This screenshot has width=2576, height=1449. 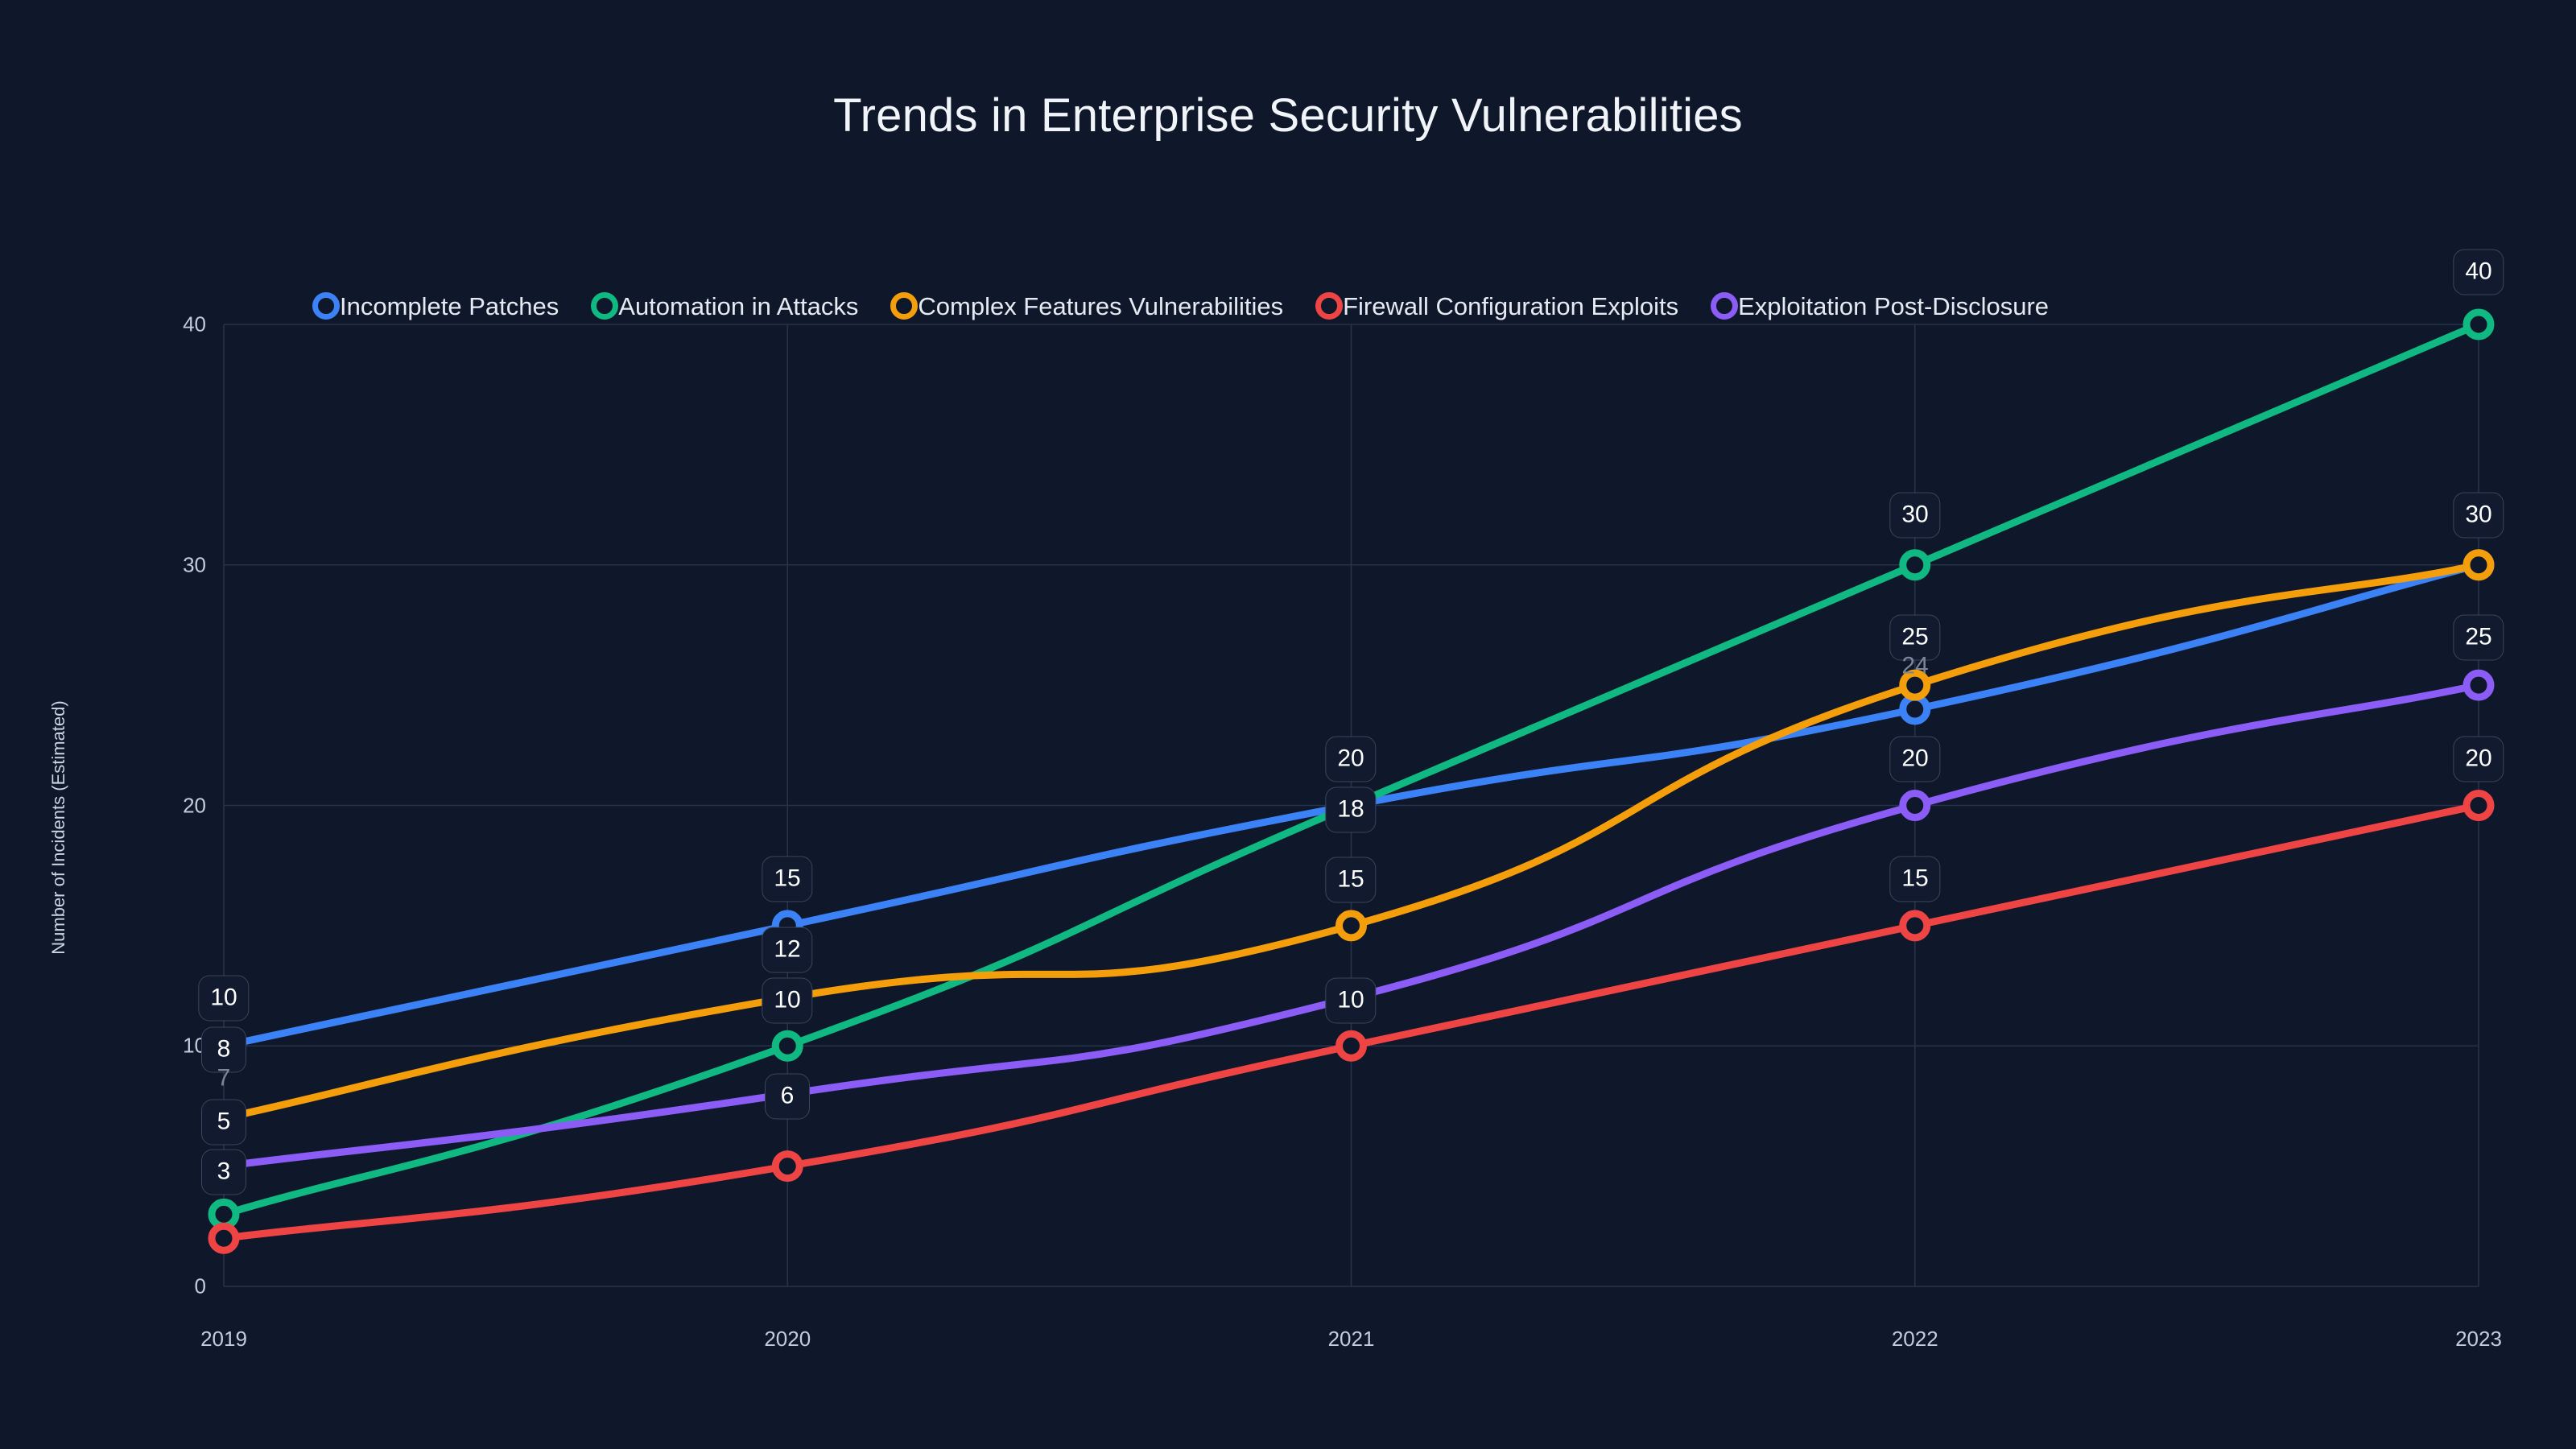 I want to click on y-axis-tick-label: 40, so click(x=194, y=324).